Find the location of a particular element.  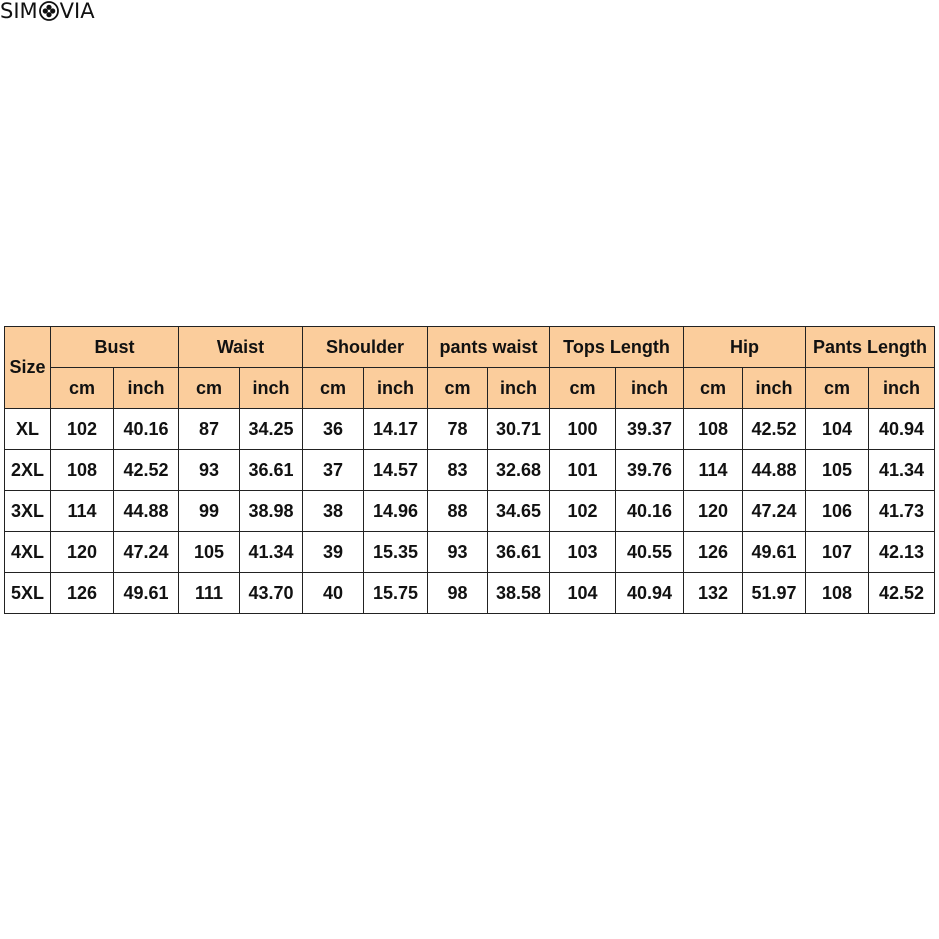

size-header: Size is located at coordinates (27, 367).